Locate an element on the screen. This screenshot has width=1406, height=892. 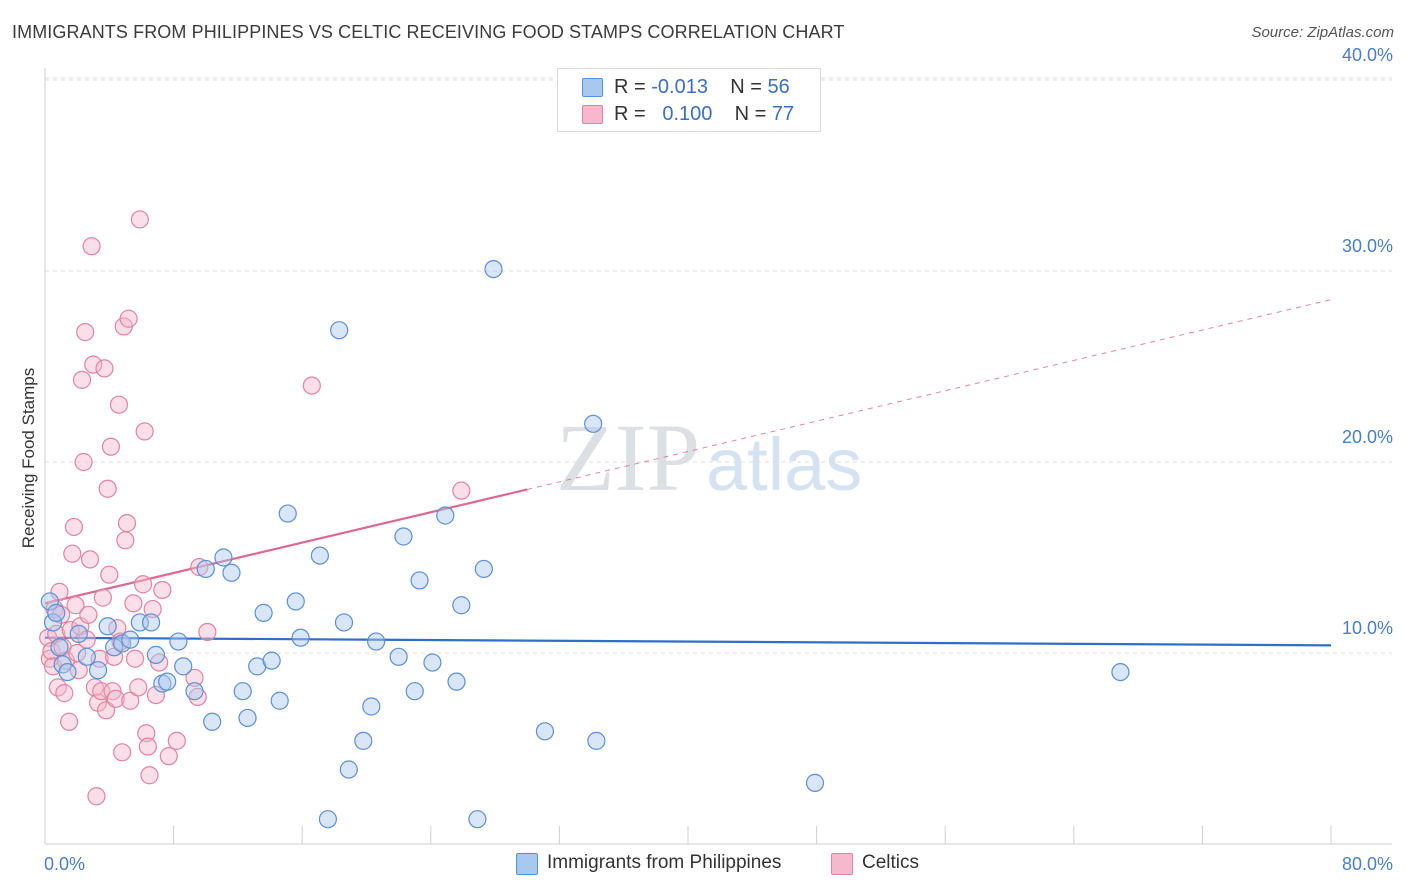
legend-r-value: -0.013 is located at coordinates (679, 87).